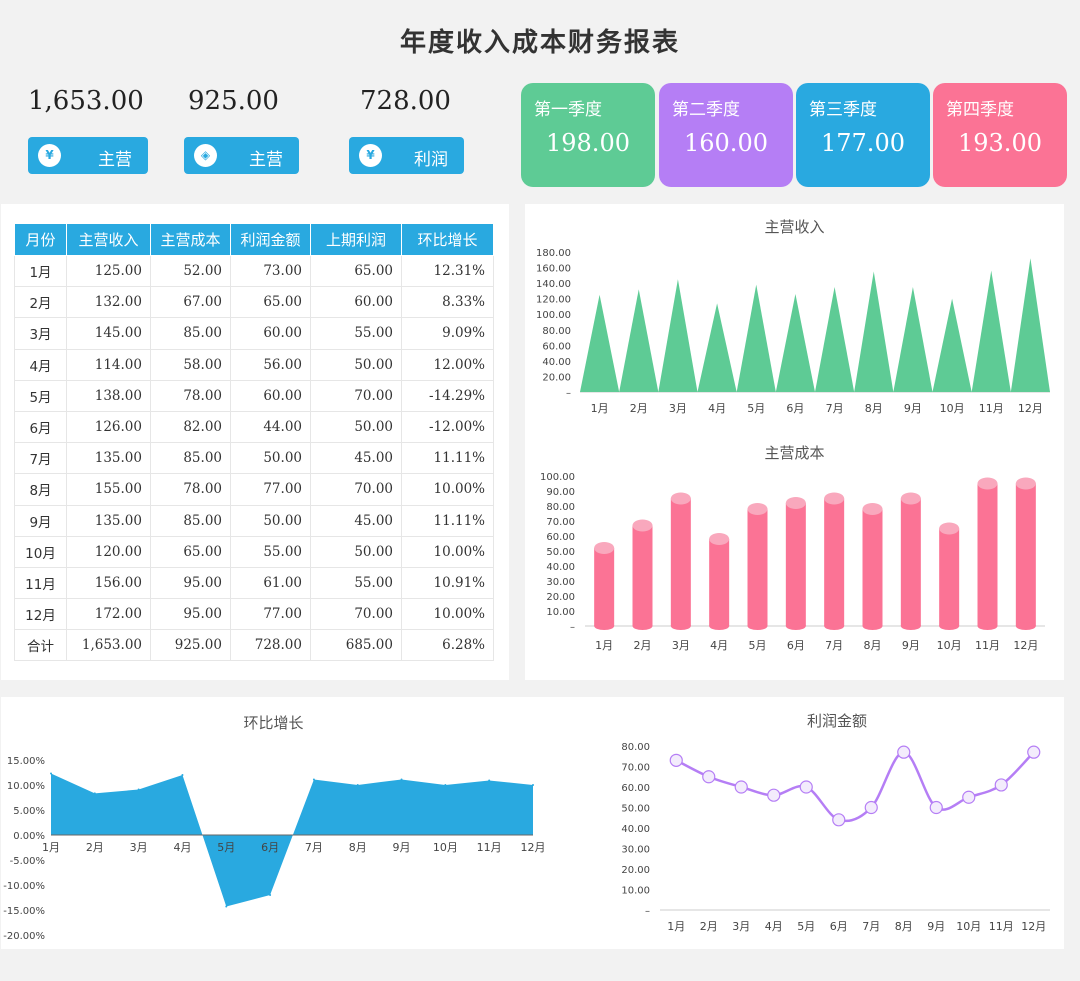  I want to click on quarter-card-q1: 第一季度 198.00, so click(588, 135).